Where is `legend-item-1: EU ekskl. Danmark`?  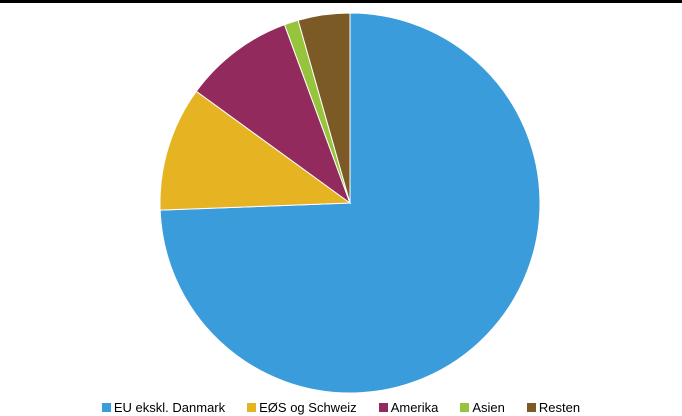 legend-item-1: EU ekskl. Danmark is located at coordinates (163, 407).